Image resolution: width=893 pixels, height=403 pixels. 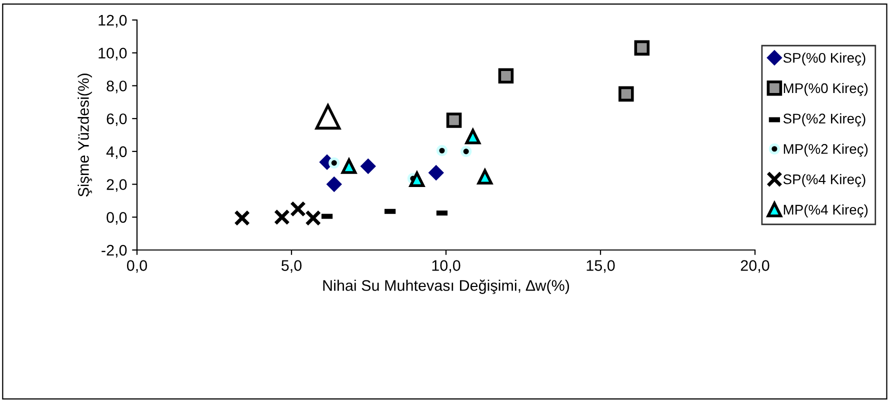 What do you see at coordinates (116, 119) in the screenshot?
I see `y-tick-label: 6,0` at bounding box center [116, 119].